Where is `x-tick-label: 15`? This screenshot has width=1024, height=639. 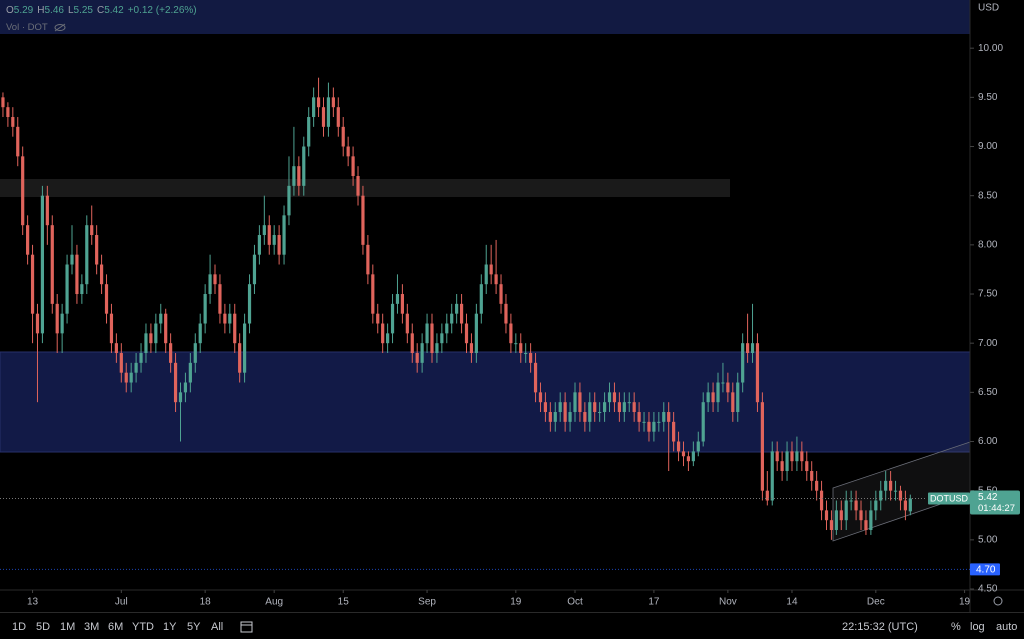
x-tick-label: 15 is located at coordinates (344, 602).